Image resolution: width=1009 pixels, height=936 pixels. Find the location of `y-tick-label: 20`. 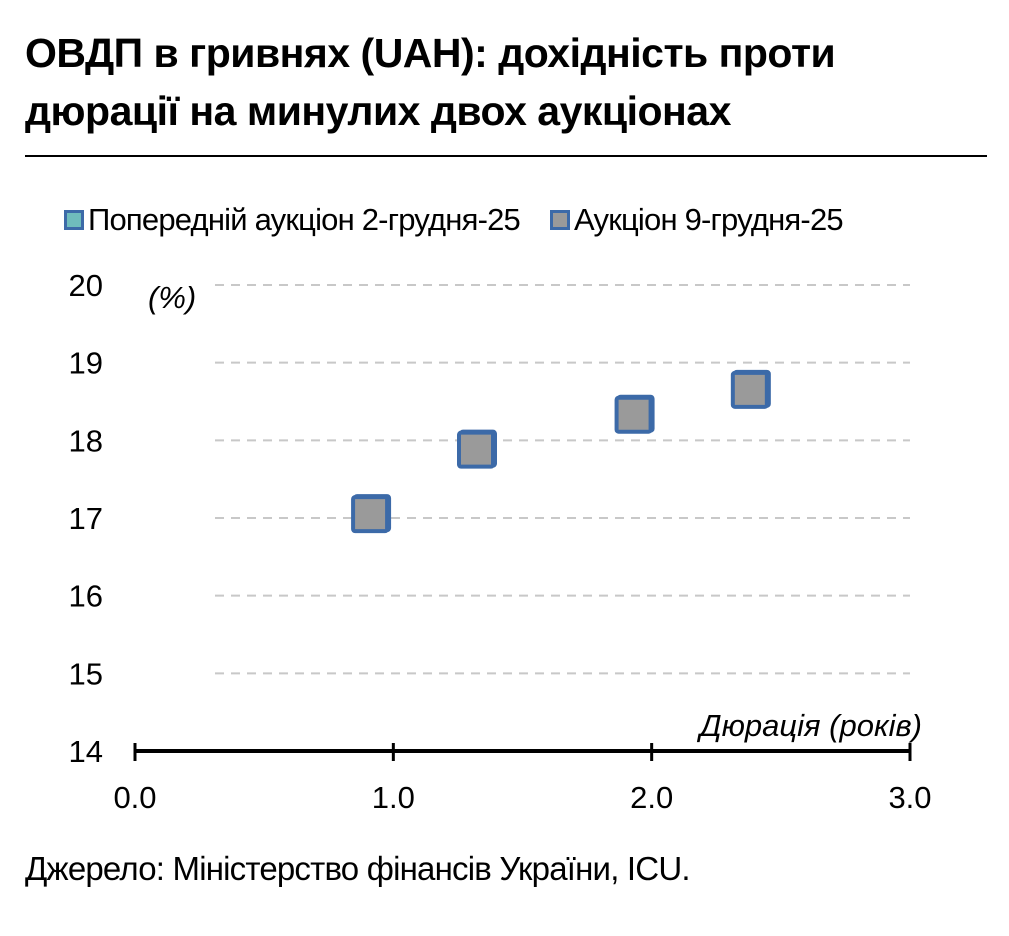

y-tick-label: 20 is located at coordinates (86, 285).